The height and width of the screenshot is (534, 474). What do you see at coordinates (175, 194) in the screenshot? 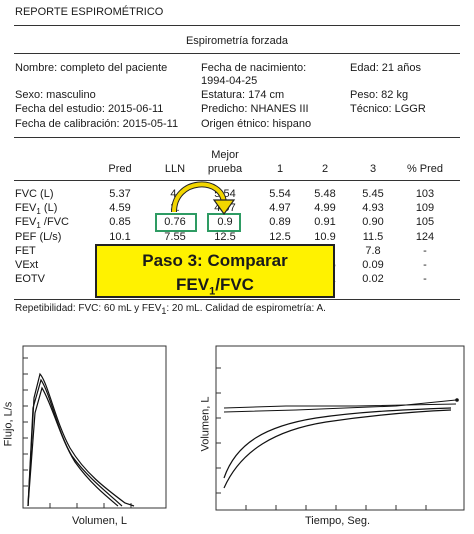
I see `table-cell: 4.` at bounding box center [175, 194].